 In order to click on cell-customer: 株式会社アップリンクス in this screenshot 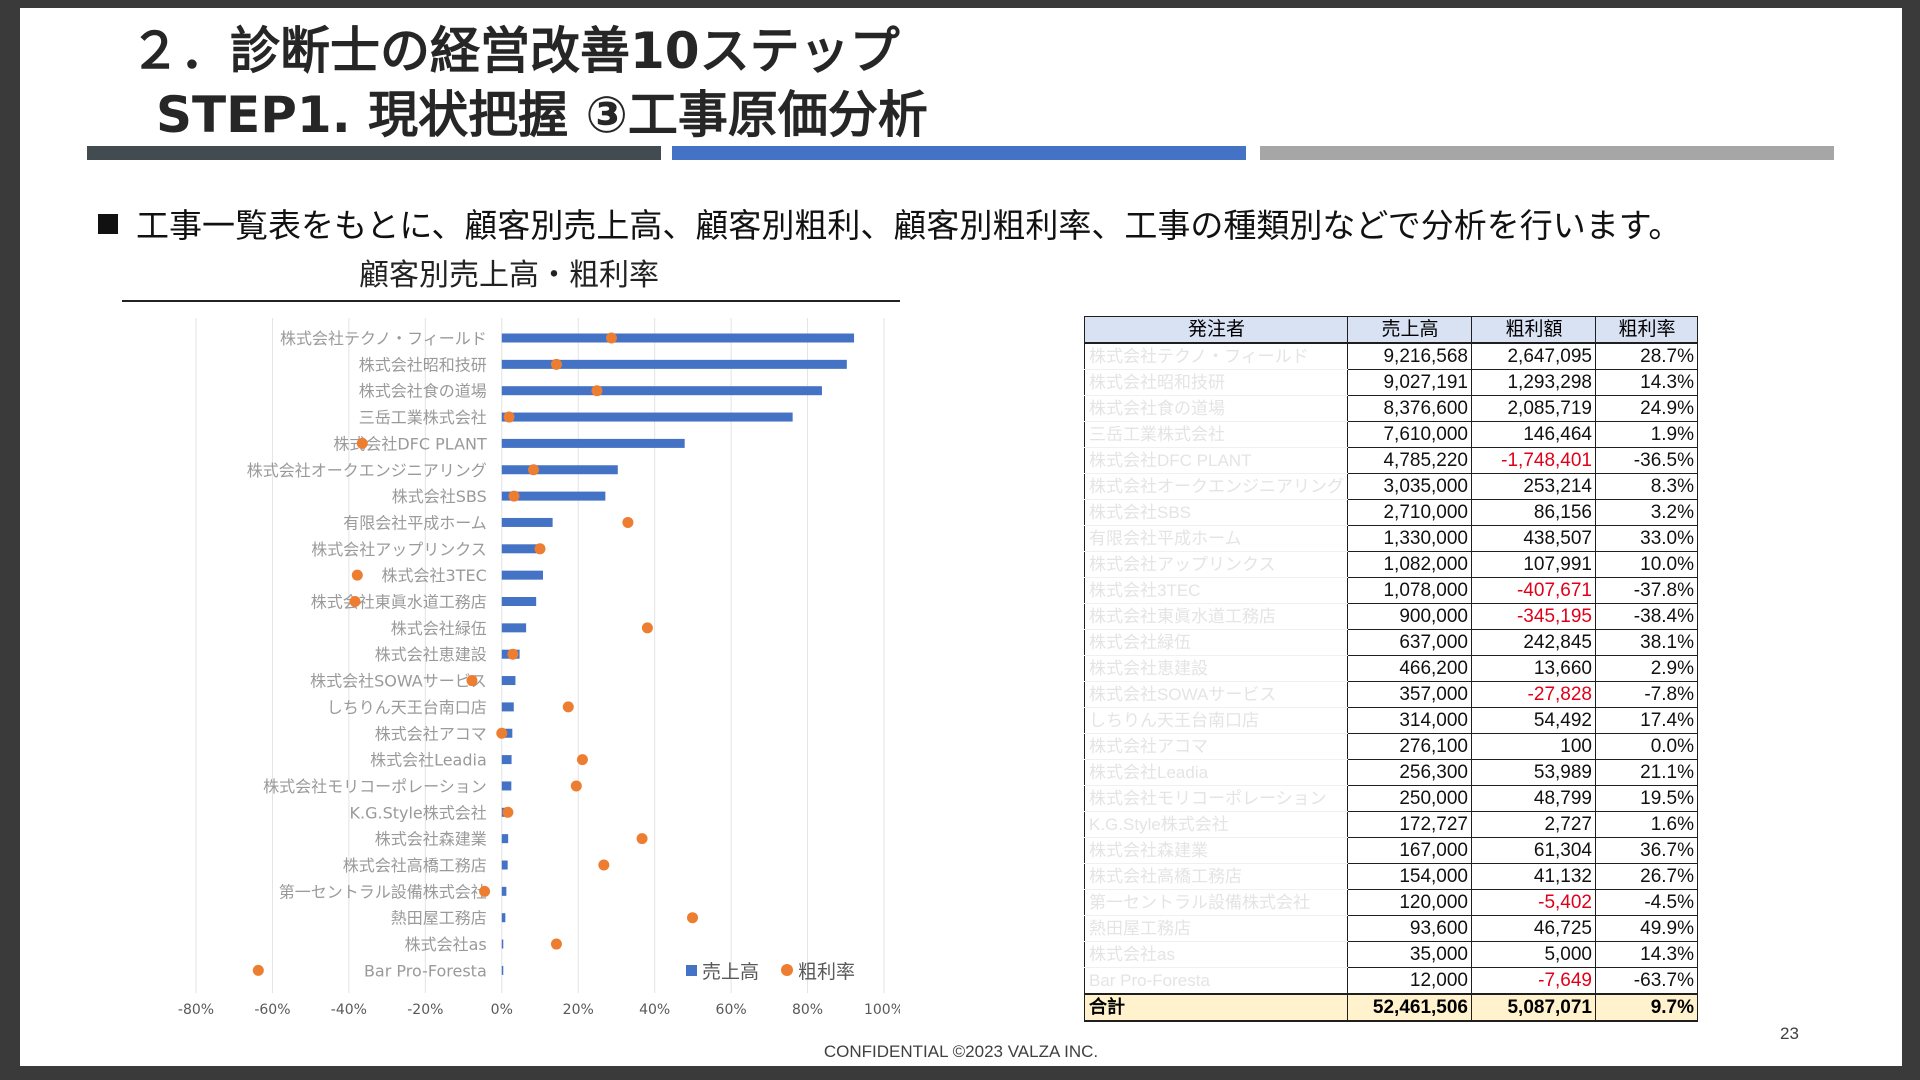, I will do `click(1216, 564)`.